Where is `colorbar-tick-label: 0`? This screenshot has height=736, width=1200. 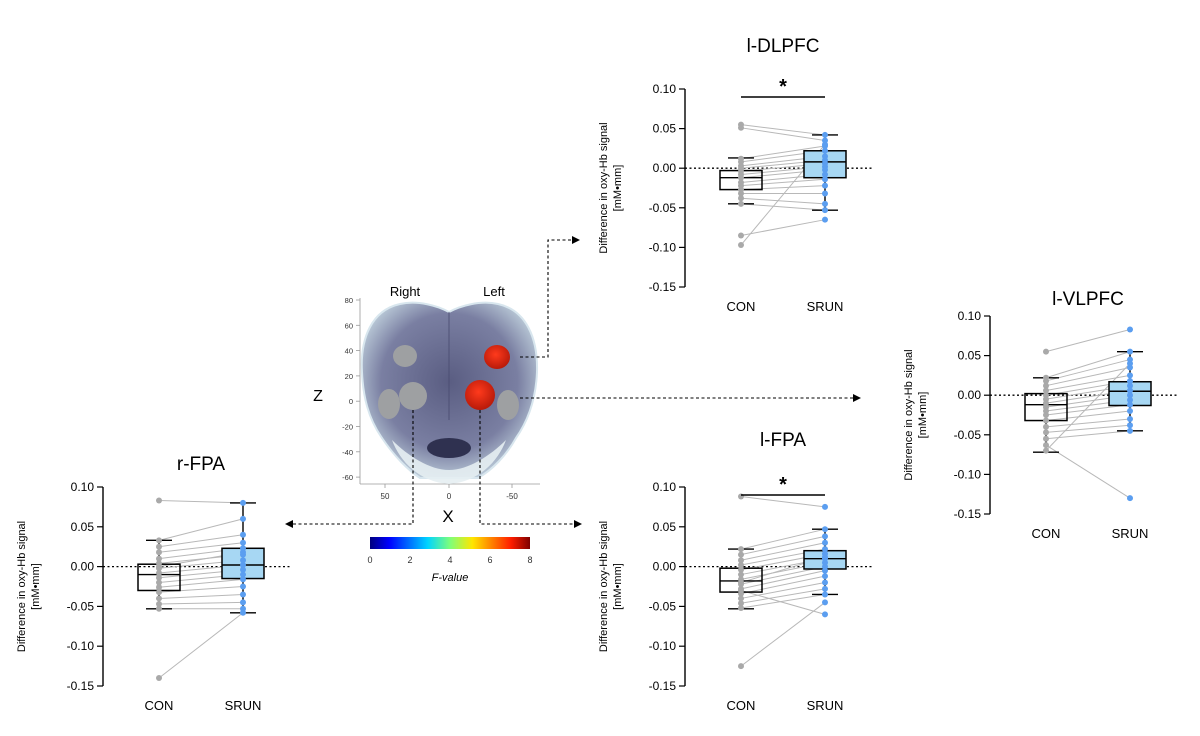
colorbar-tick-label: 0 is located at coordinates (369, 560).